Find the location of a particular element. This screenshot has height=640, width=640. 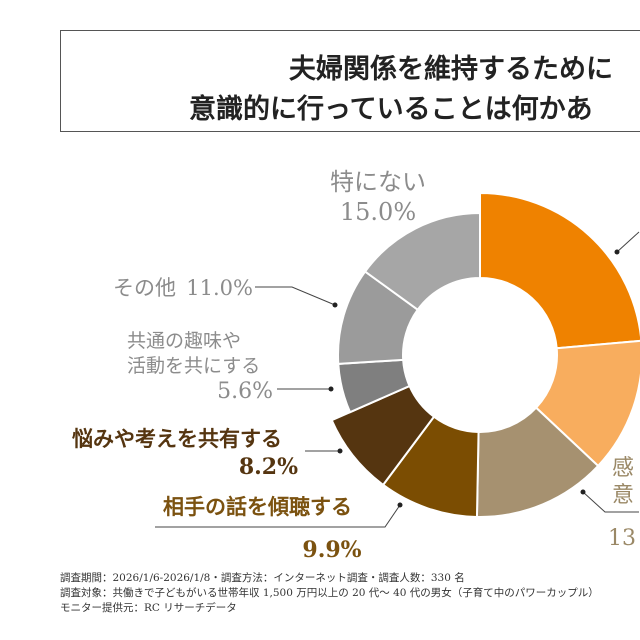

title-line-2: 意識的に行っていることは何かあ is located at coordinates (391, 109).